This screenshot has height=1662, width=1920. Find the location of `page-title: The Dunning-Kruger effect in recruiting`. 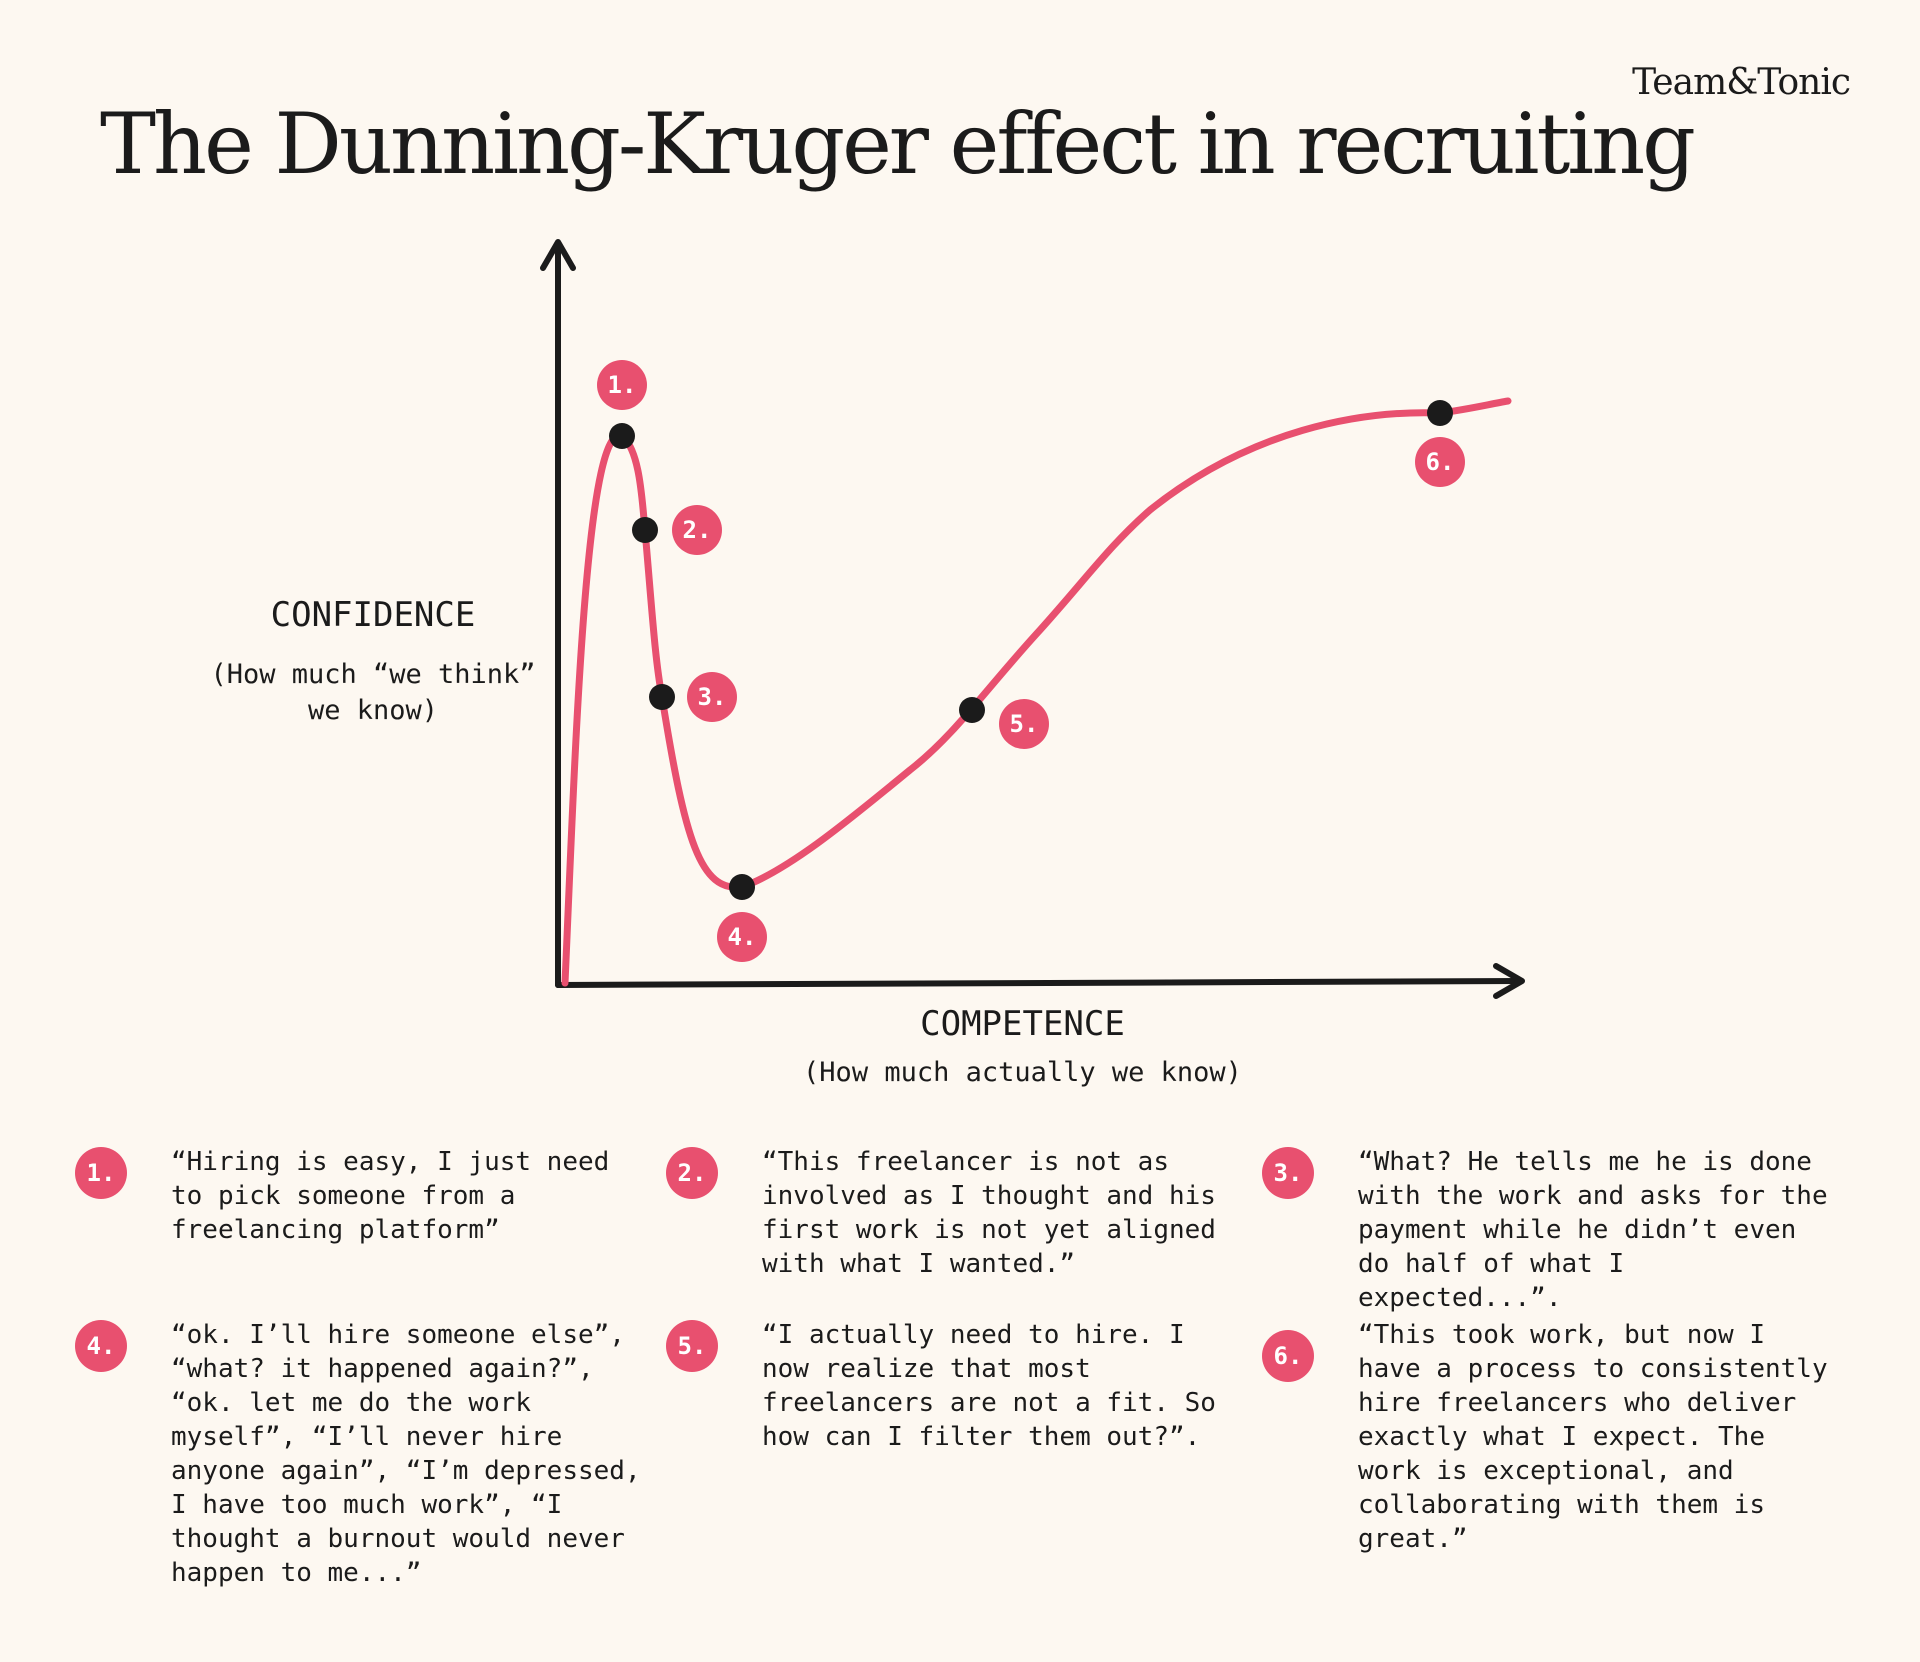

page-title: The Dunning-Kruger effect in recruiting is located at coordinates (898, 144).